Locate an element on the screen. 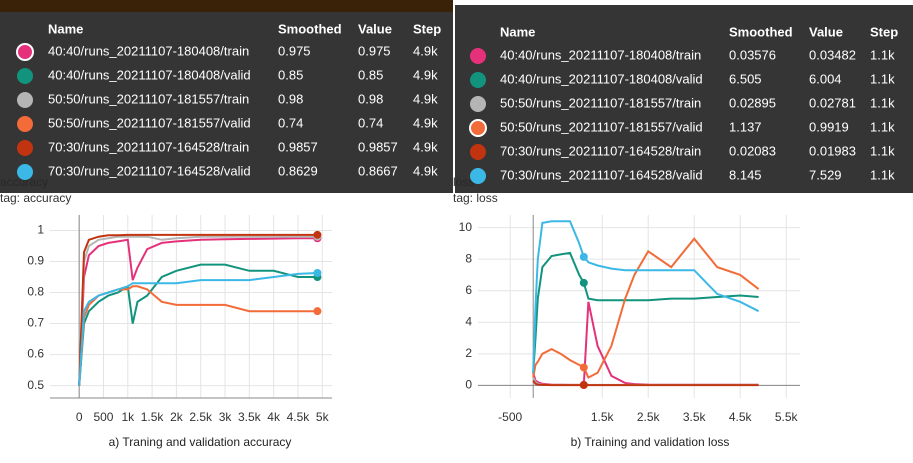 This screenshot has width=913, height=463. x-tick-label: 500 is located at coordinates (103, 417).